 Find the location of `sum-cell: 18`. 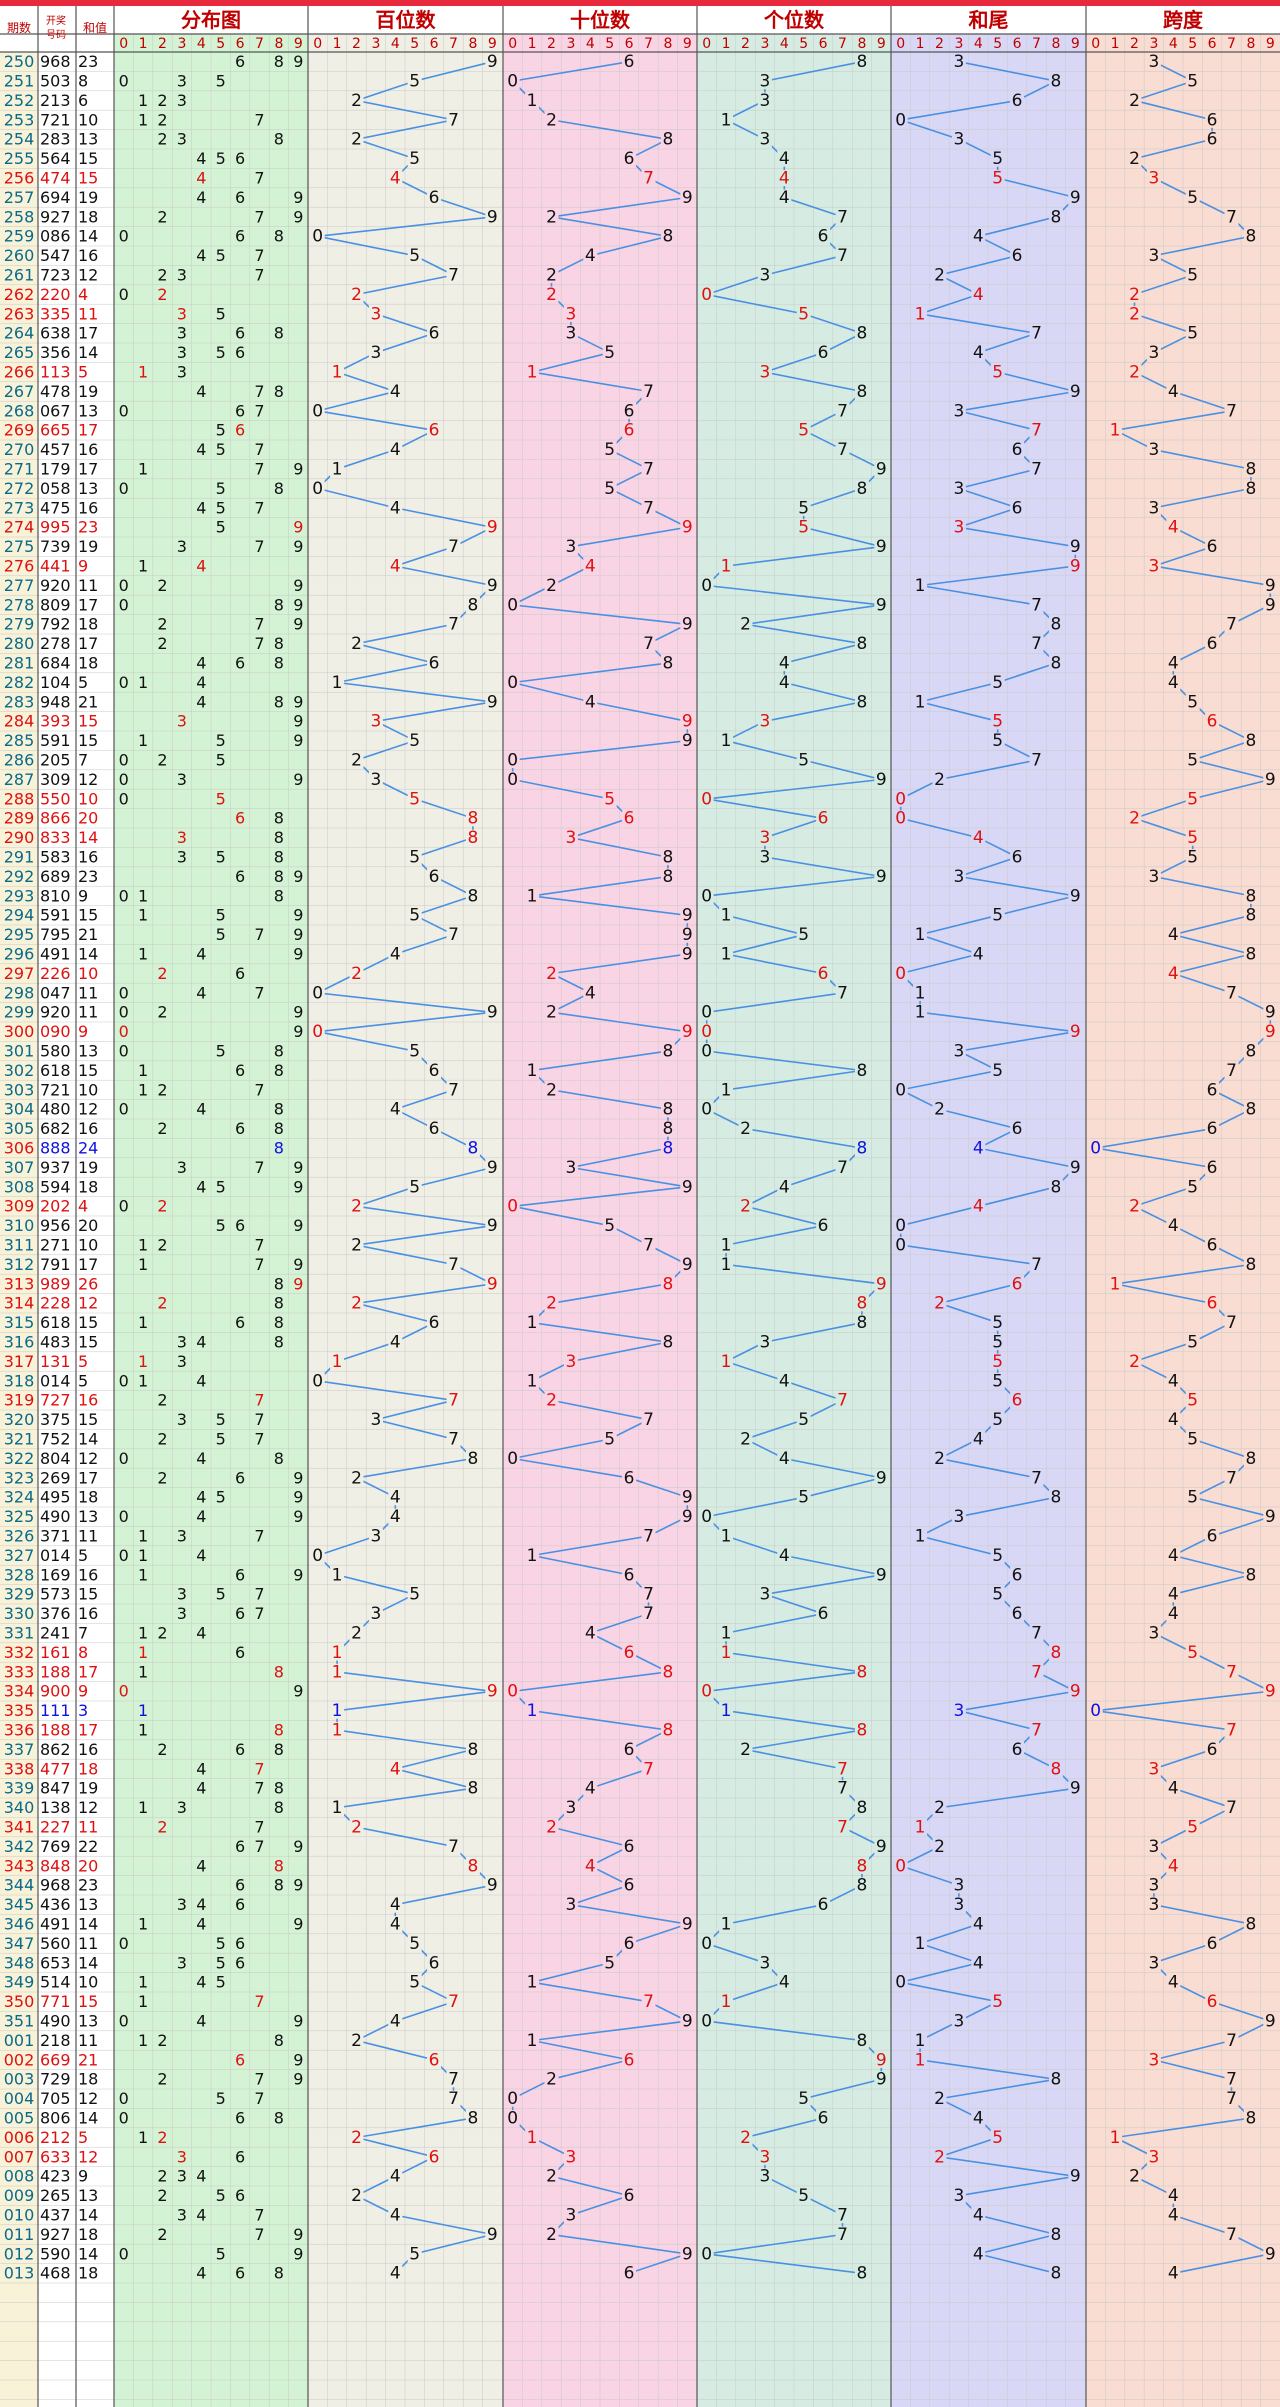

sum-cell: 18 is located at coordinates (88, 1497).